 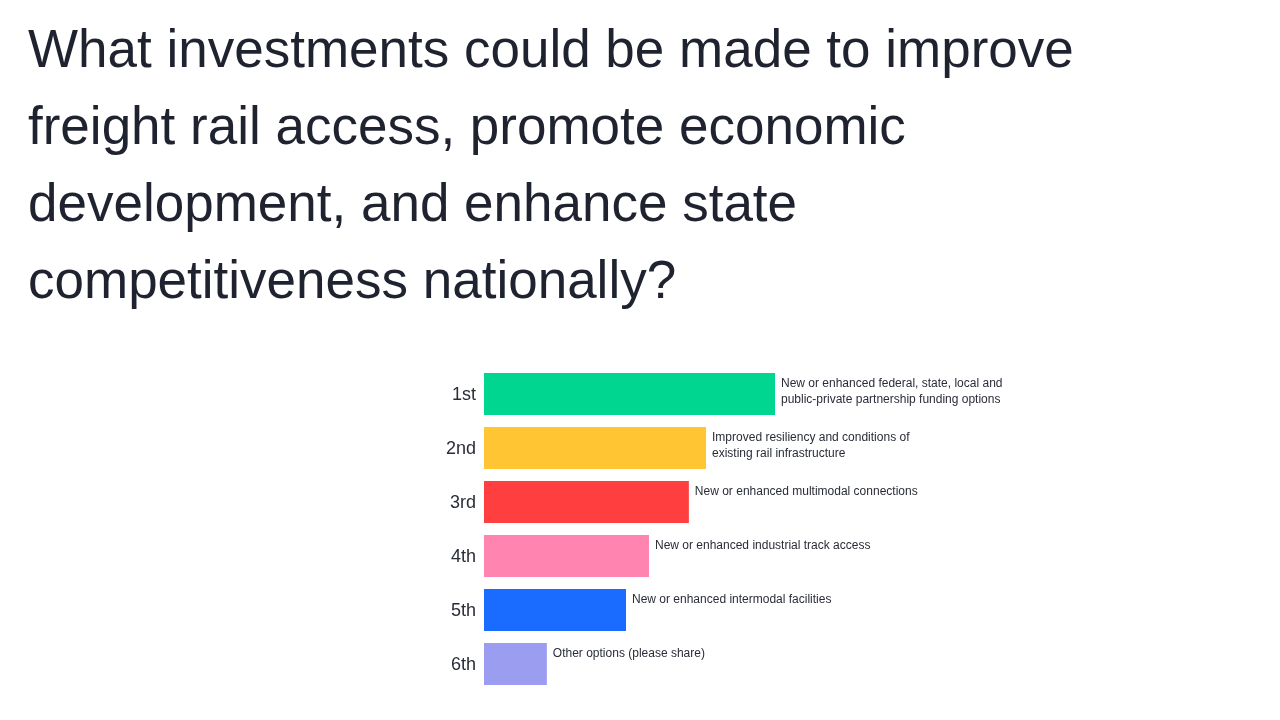 I want to click on annotation: New or enhanced intermodal facilities, so click(x=732, y=599).